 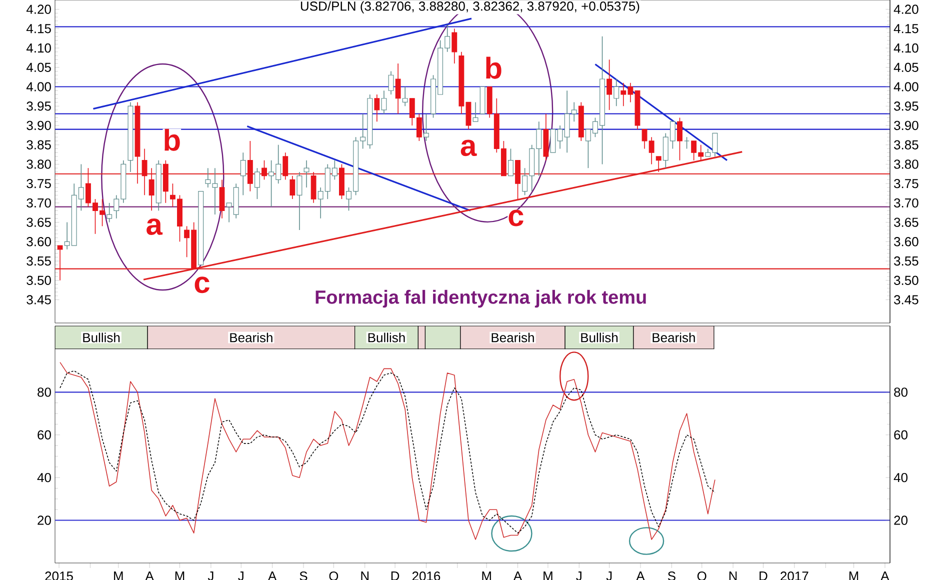 What do you see at coordinates (38, 9) in the screenshot?
I see `y-tick-label: 4.20` at bounding box center [38, 9].